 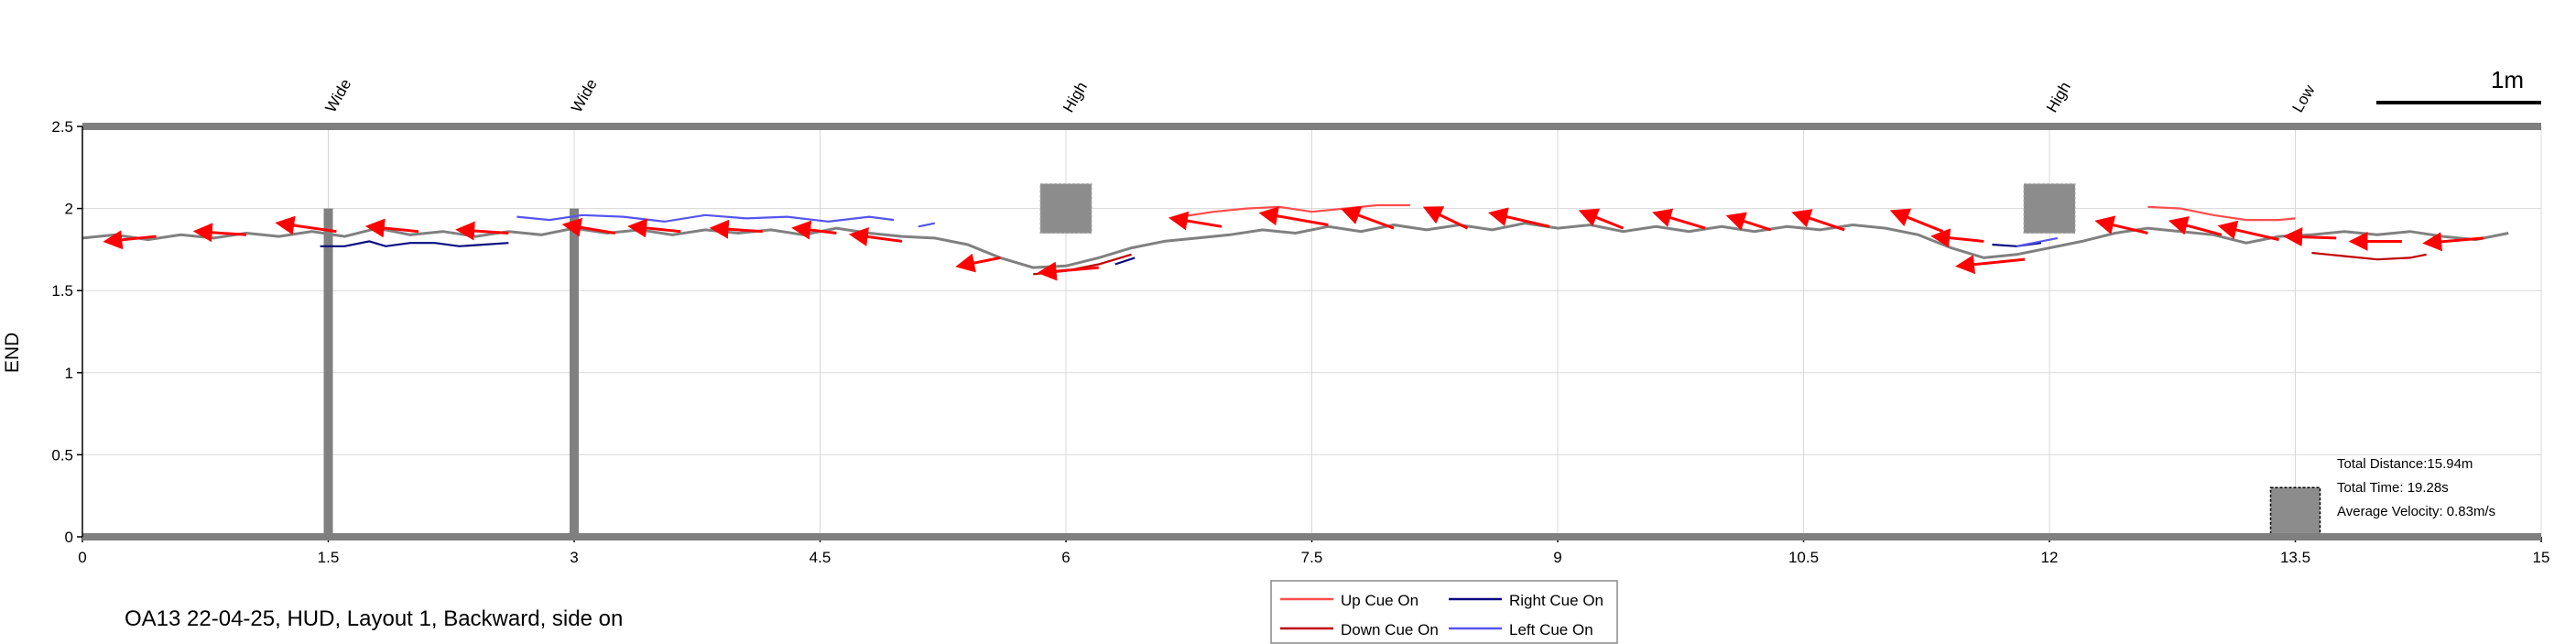 I want to click on y-tick-label: 1.5, so click(x=62, y=291).